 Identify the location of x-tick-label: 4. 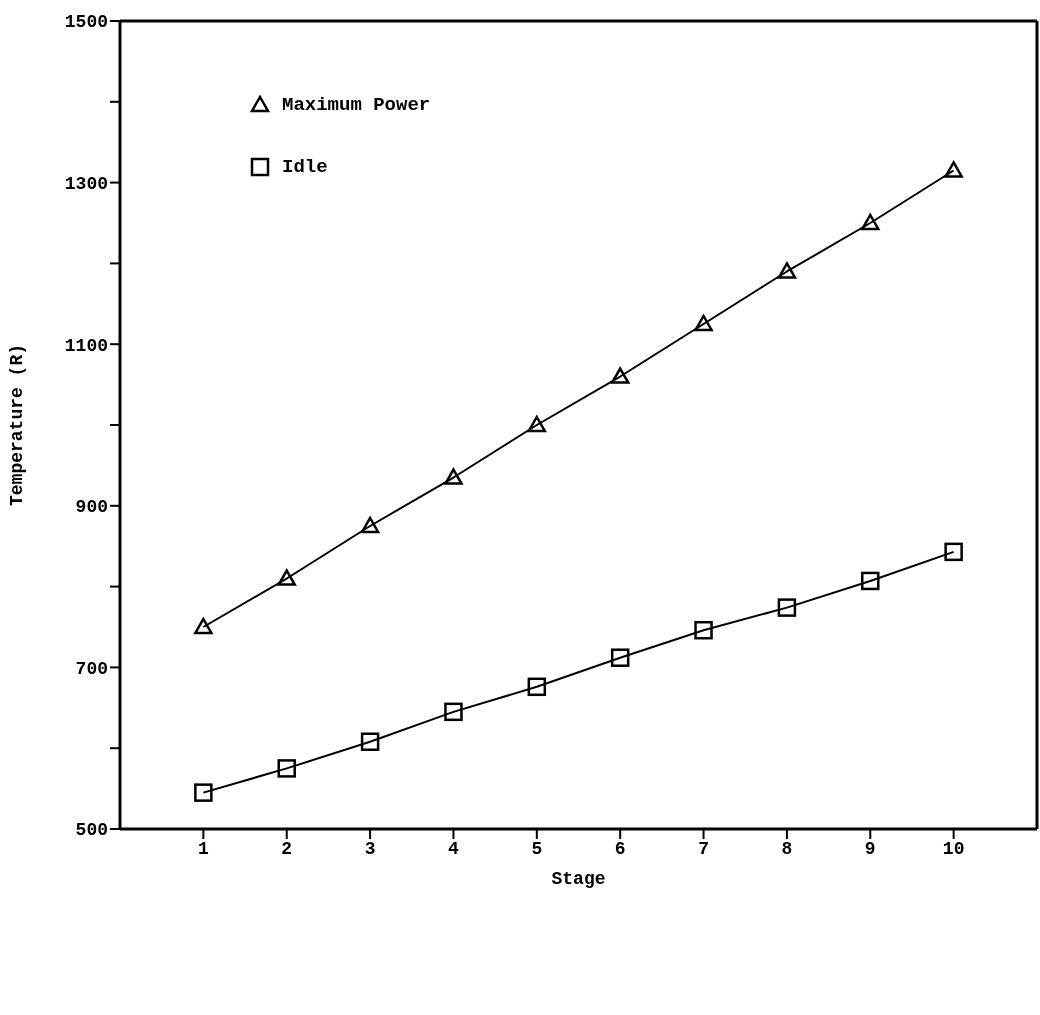
(454, 848).